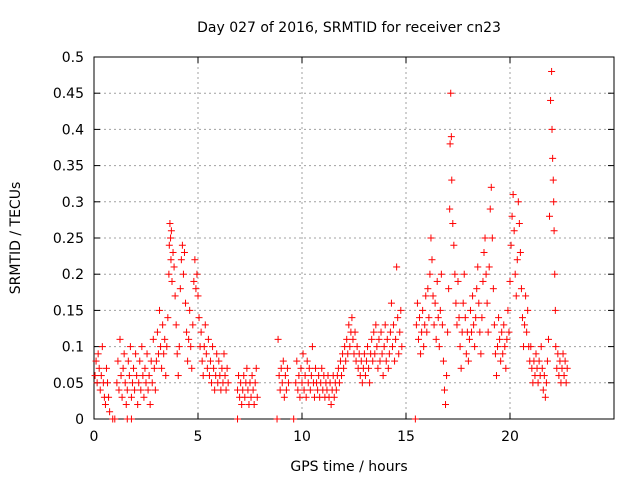  I want to click on y-tick-label: 0.1, so click(73, 348).